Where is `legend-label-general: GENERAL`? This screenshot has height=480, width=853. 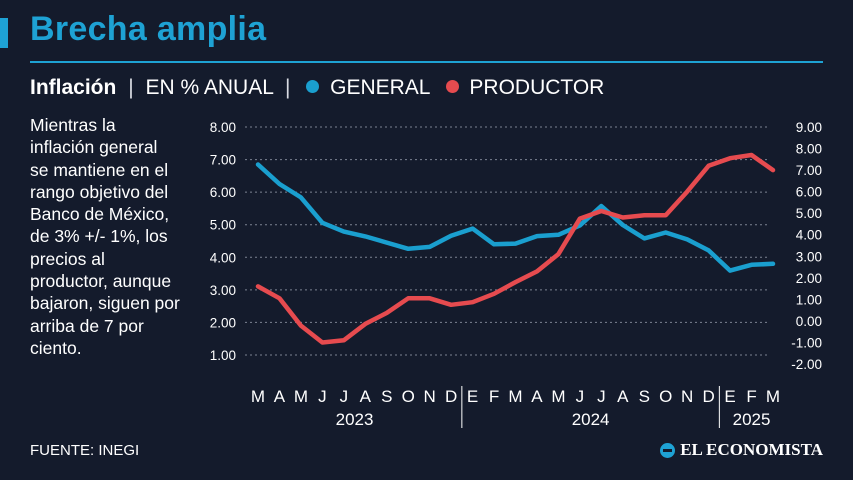 legend-label-general: GENERAL is located at coordinates (380, 87).